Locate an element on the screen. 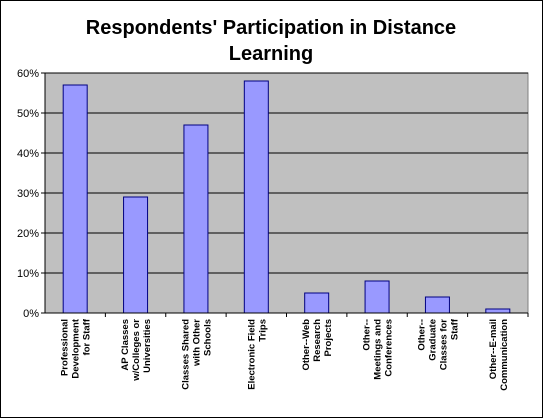 The height and width of the screenshot is (418, 543). x-category-label: Electronic Field Trips is located at coordinates (257, 354).